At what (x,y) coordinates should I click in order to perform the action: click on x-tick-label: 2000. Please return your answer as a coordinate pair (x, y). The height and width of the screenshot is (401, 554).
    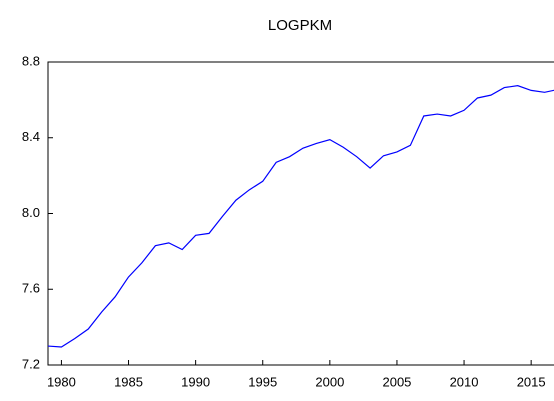
    Looking at the image, I should click on (329, 381).